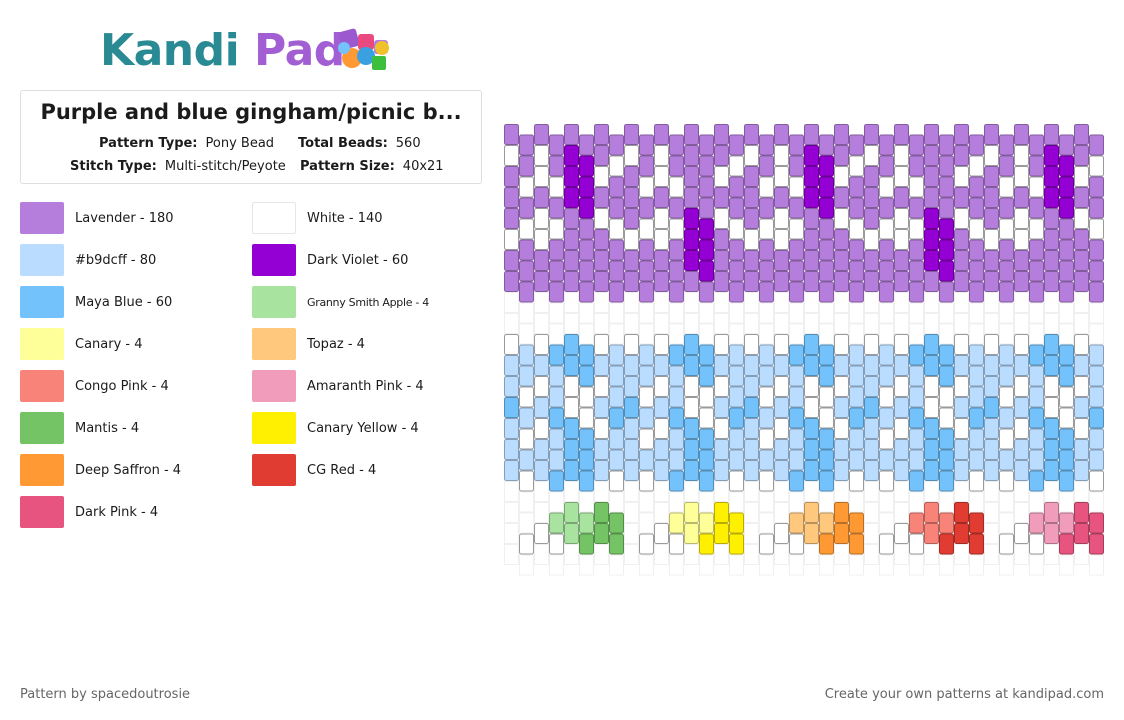  Describe the element at coordinates (244, 50) in the screenshot. I see `kandipad-logo: Kandi Pad` at that location.